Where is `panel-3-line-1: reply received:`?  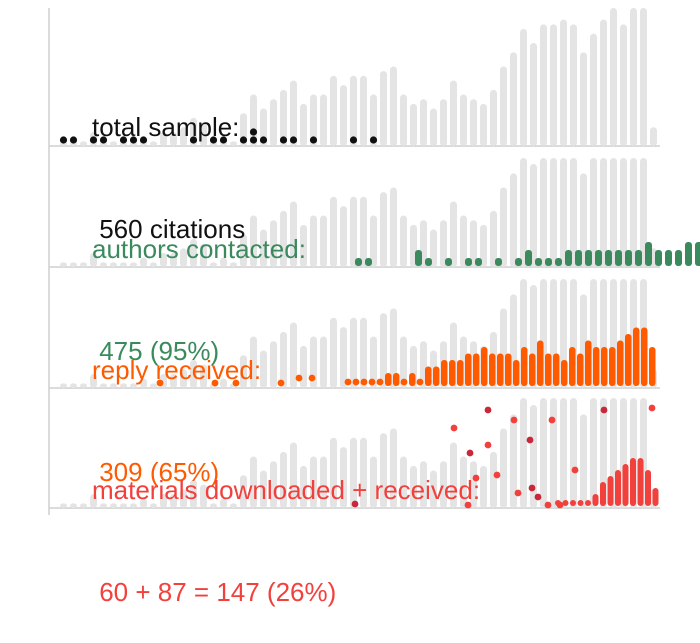 panel-3-line-1: reply received: is located at coordinates (177, 370).